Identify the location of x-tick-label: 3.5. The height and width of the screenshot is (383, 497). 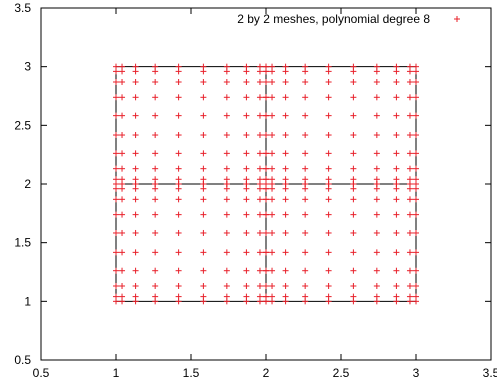
(490, 373).